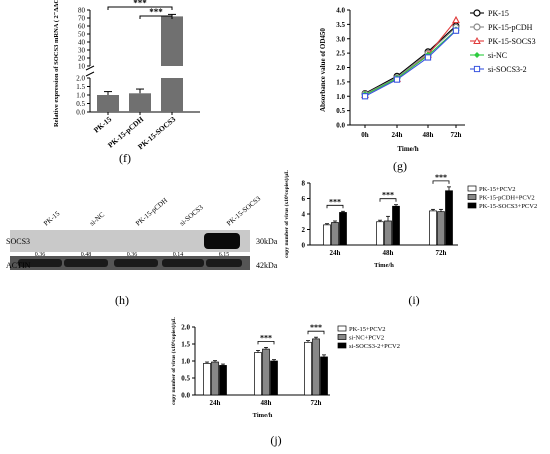  Describe the element at coordinates (340, 25) in the screenshot. I see `y-tick-label: 3.5` at that location.